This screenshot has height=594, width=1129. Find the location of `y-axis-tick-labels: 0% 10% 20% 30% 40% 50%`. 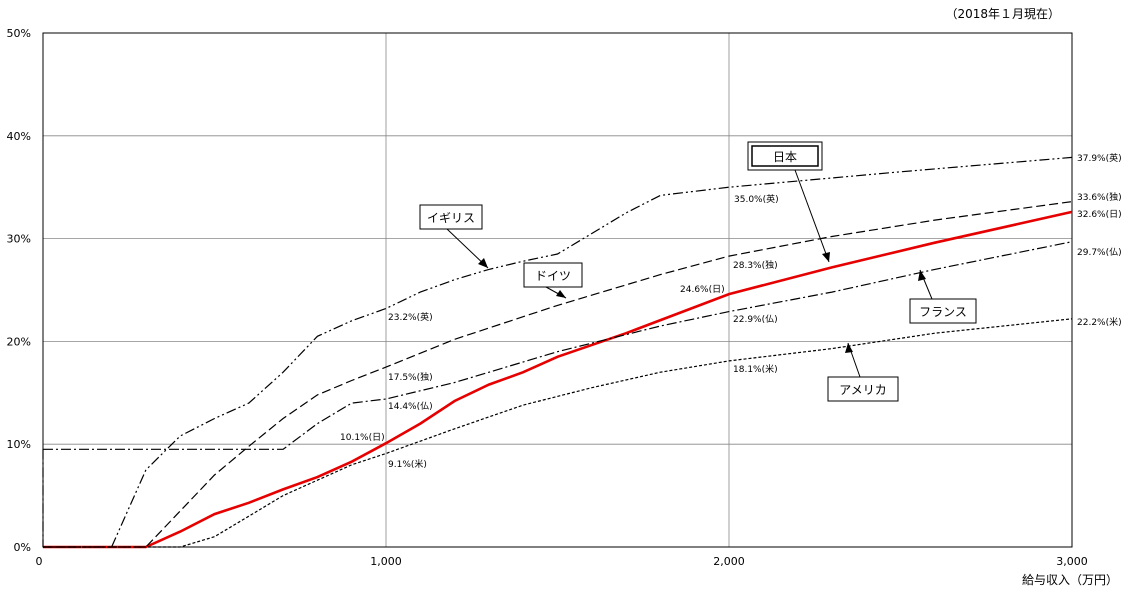

y-axis-tick-labels: 0% 10% 20% 30% 40% 50% is located at coordinates (19, 290).